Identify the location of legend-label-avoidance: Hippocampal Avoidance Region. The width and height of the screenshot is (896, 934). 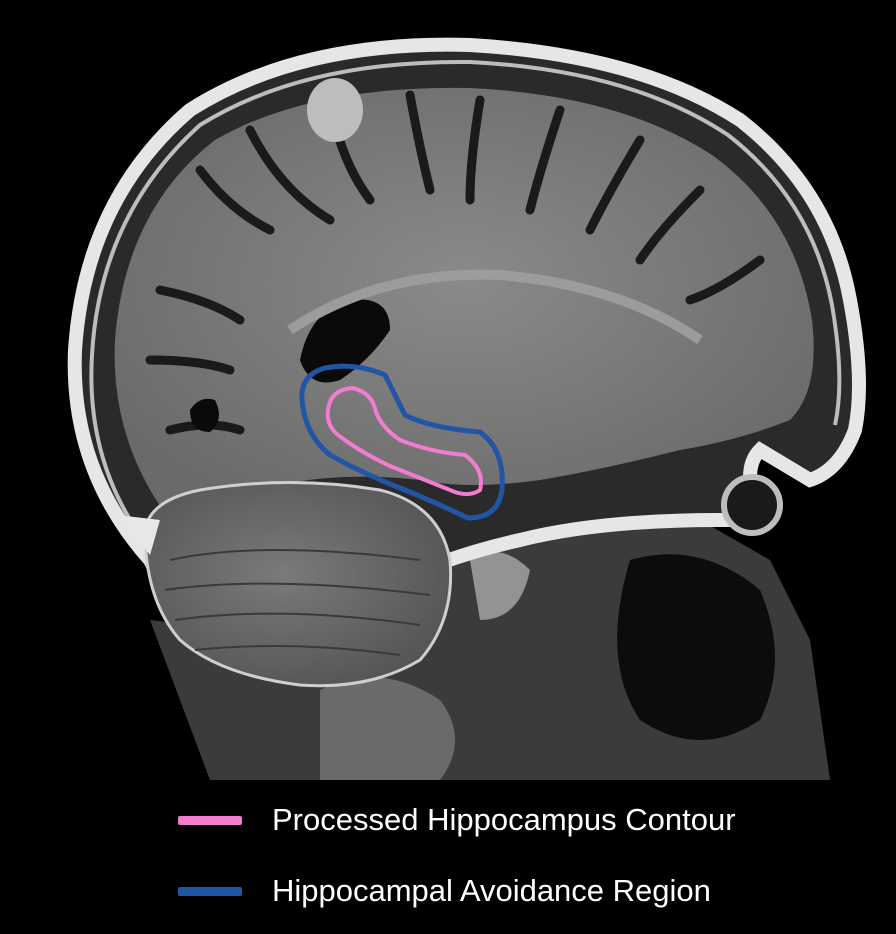
(491, 890).